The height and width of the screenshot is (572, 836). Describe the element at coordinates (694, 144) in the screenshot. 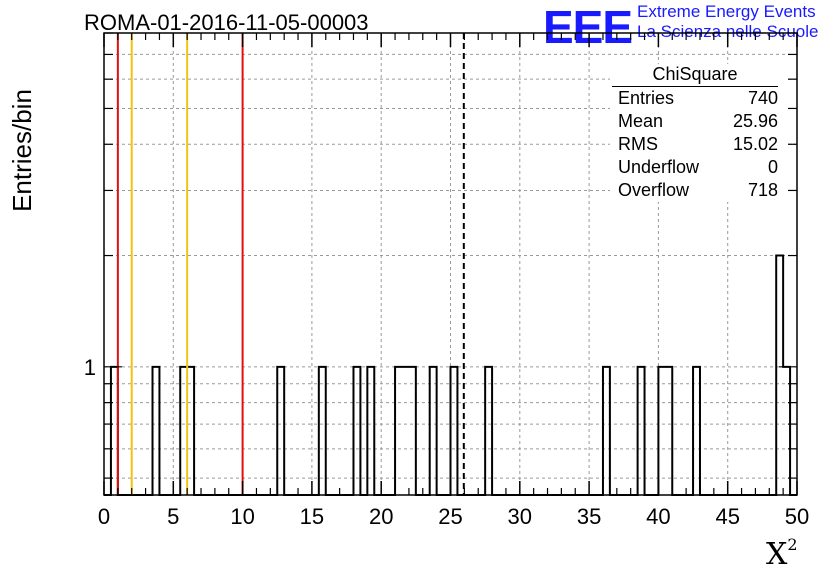

I see `stats-row-rms: RMS 15.02` at that location.